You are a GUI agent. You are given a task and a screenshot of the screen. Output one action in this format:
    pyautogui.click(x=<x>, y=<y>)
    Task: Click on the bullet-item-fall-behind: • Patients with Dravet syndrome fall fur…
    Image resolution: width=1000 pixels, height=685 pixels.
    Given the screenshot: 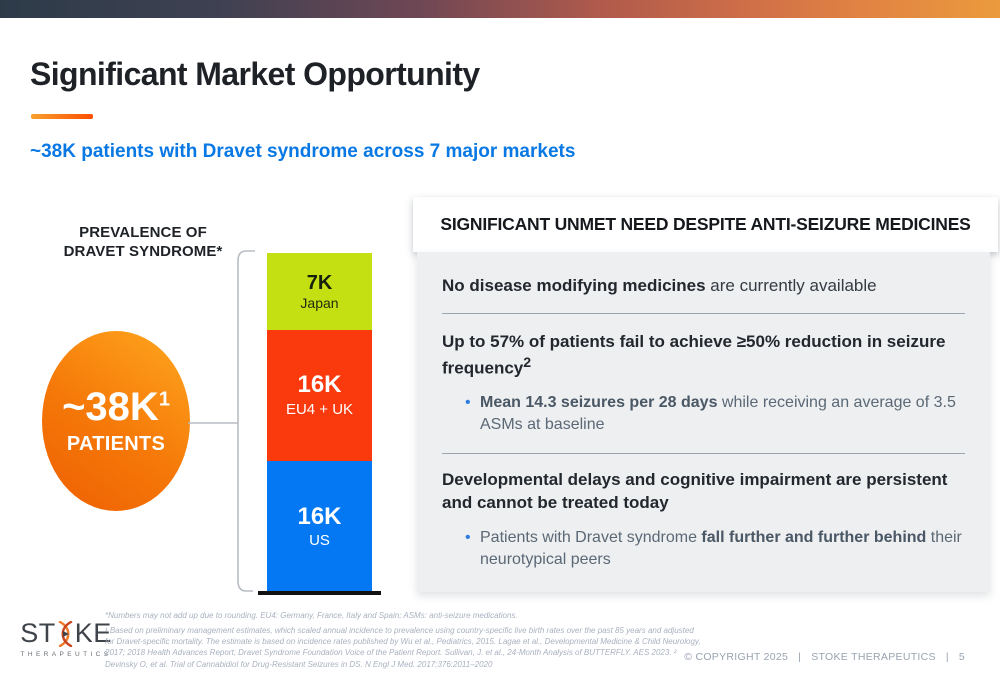 What is the action you would take?
    pyautogui.click(x=703, y=549)
    